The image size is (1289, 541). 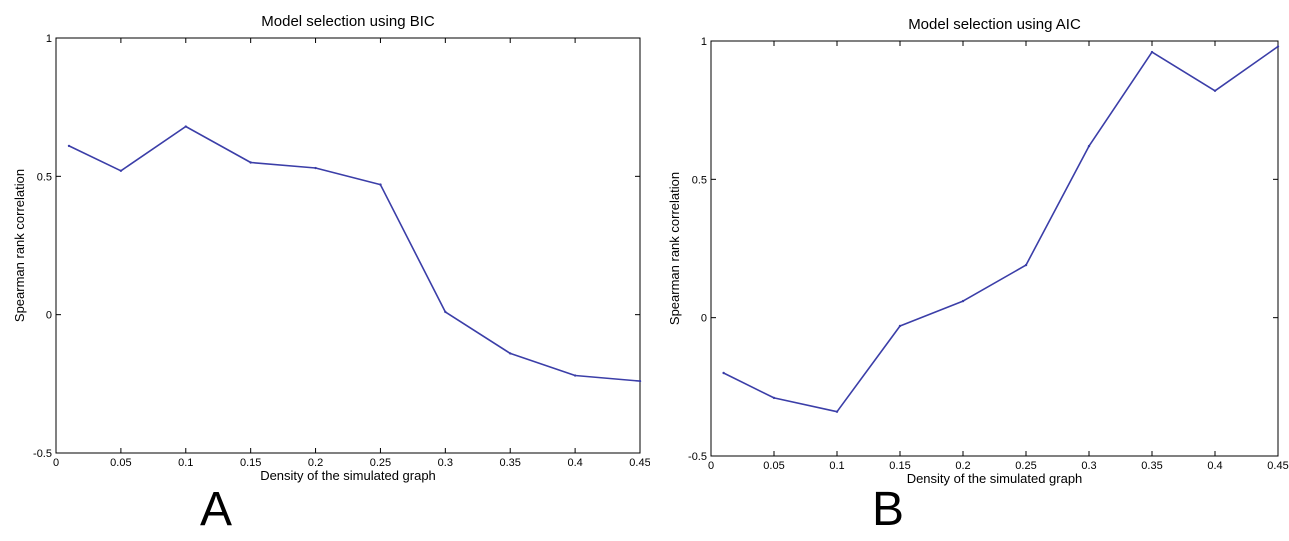 I want to click on panel-label-a: A, so click(x=216, y=509).